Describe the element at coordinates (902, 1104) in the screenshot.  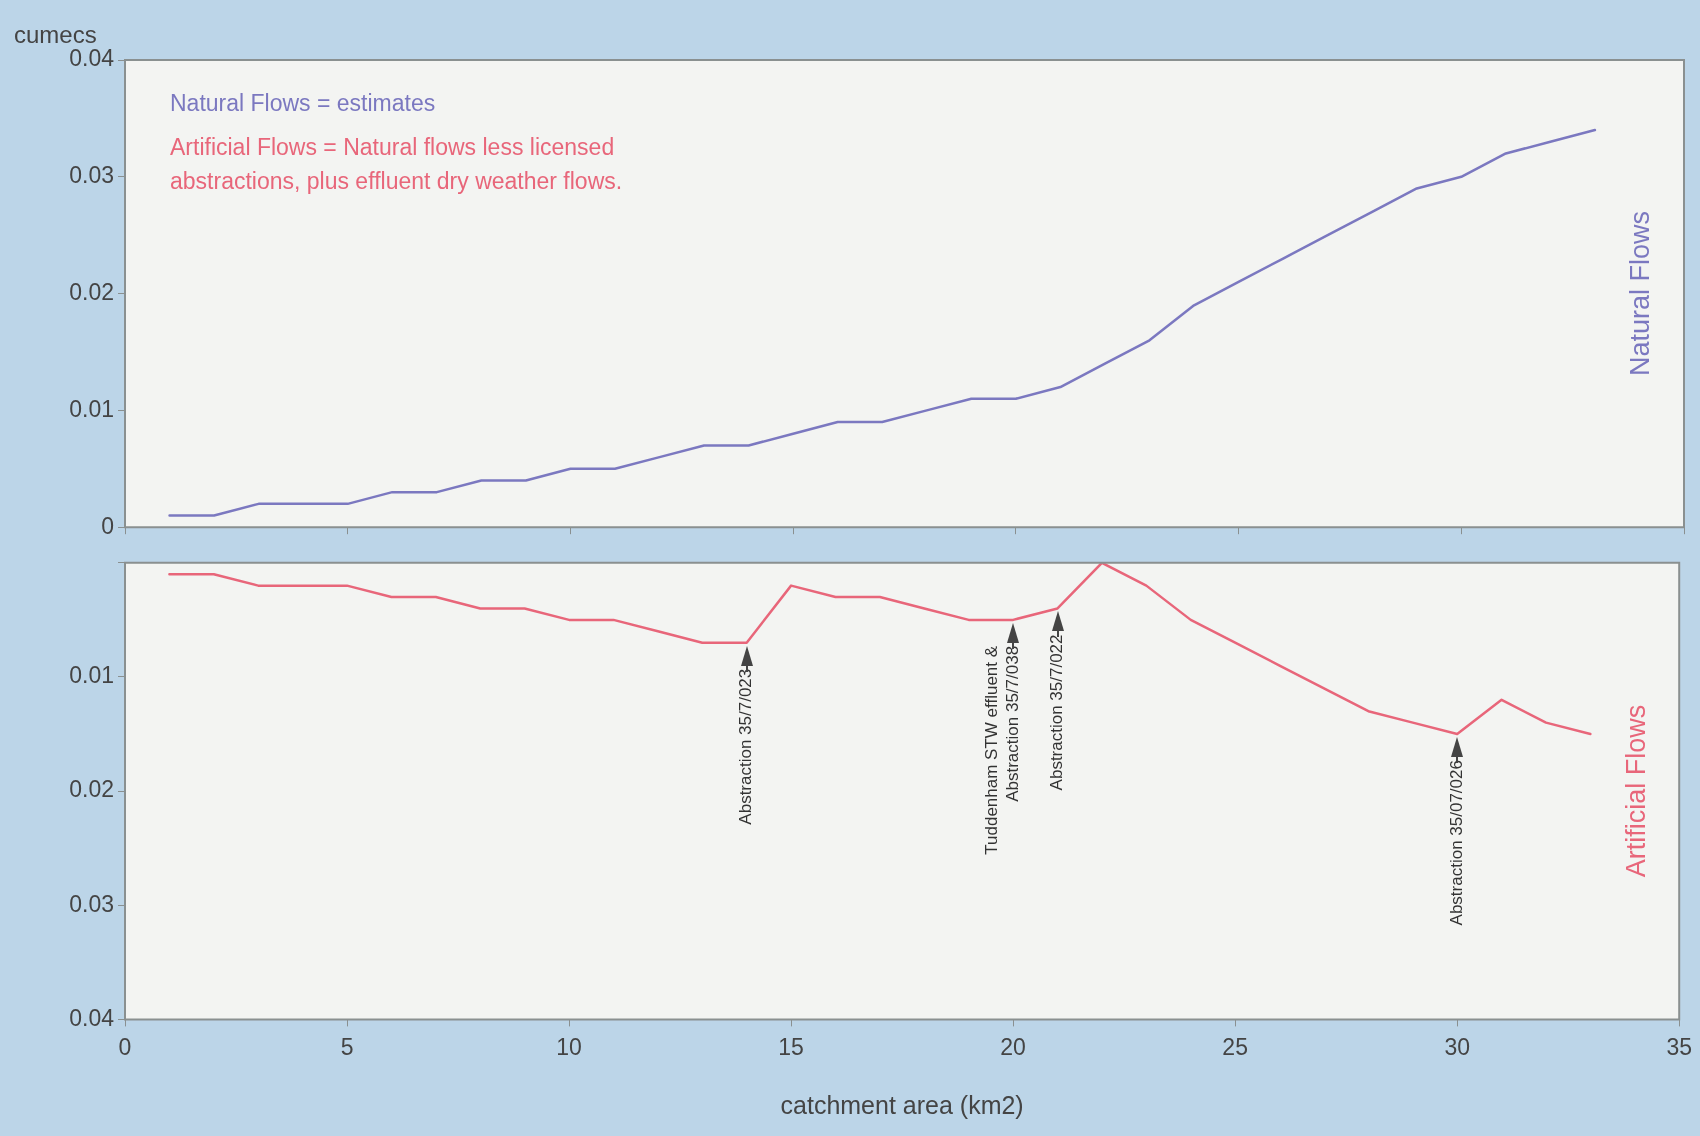
I see `x-axis-title: catchment area (km2)` at that location.